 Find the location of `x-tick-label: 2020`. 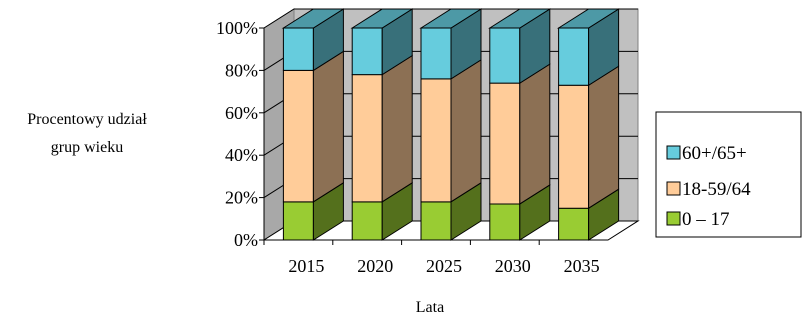

x-tick-label: 2020 is located at coordinates (375, 266).